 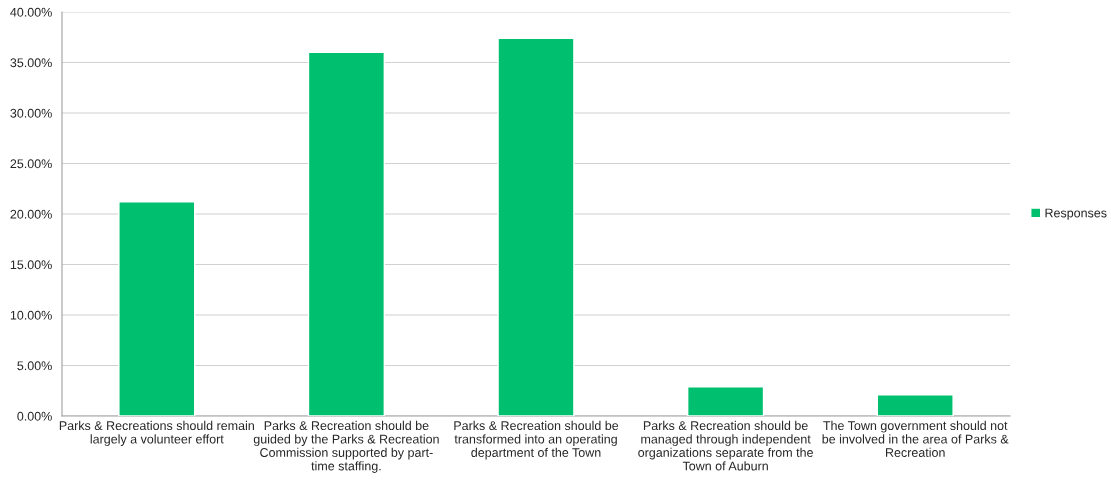 What do you see at coordinates (31, 315) in the screenshot?
I see `y-tick-label: 10.00%` at bounding box center [31, 315].